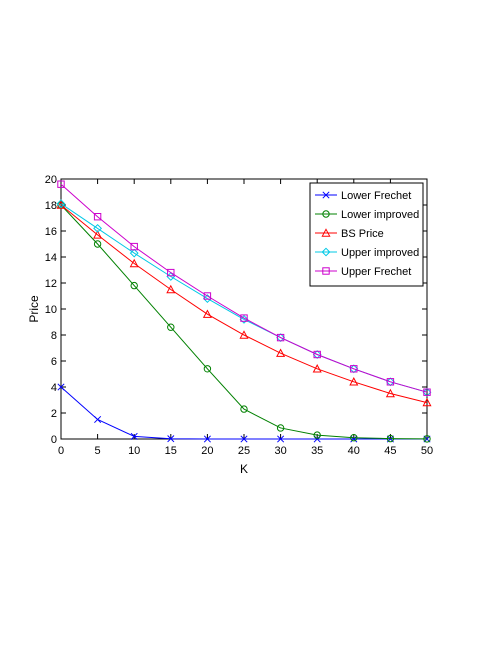 Image resolution: width=498 pixels, height=645 pixels. Describe the element at coordinates (61, 451) in the screenshot. I see `x-tick-label: 0` at that location.